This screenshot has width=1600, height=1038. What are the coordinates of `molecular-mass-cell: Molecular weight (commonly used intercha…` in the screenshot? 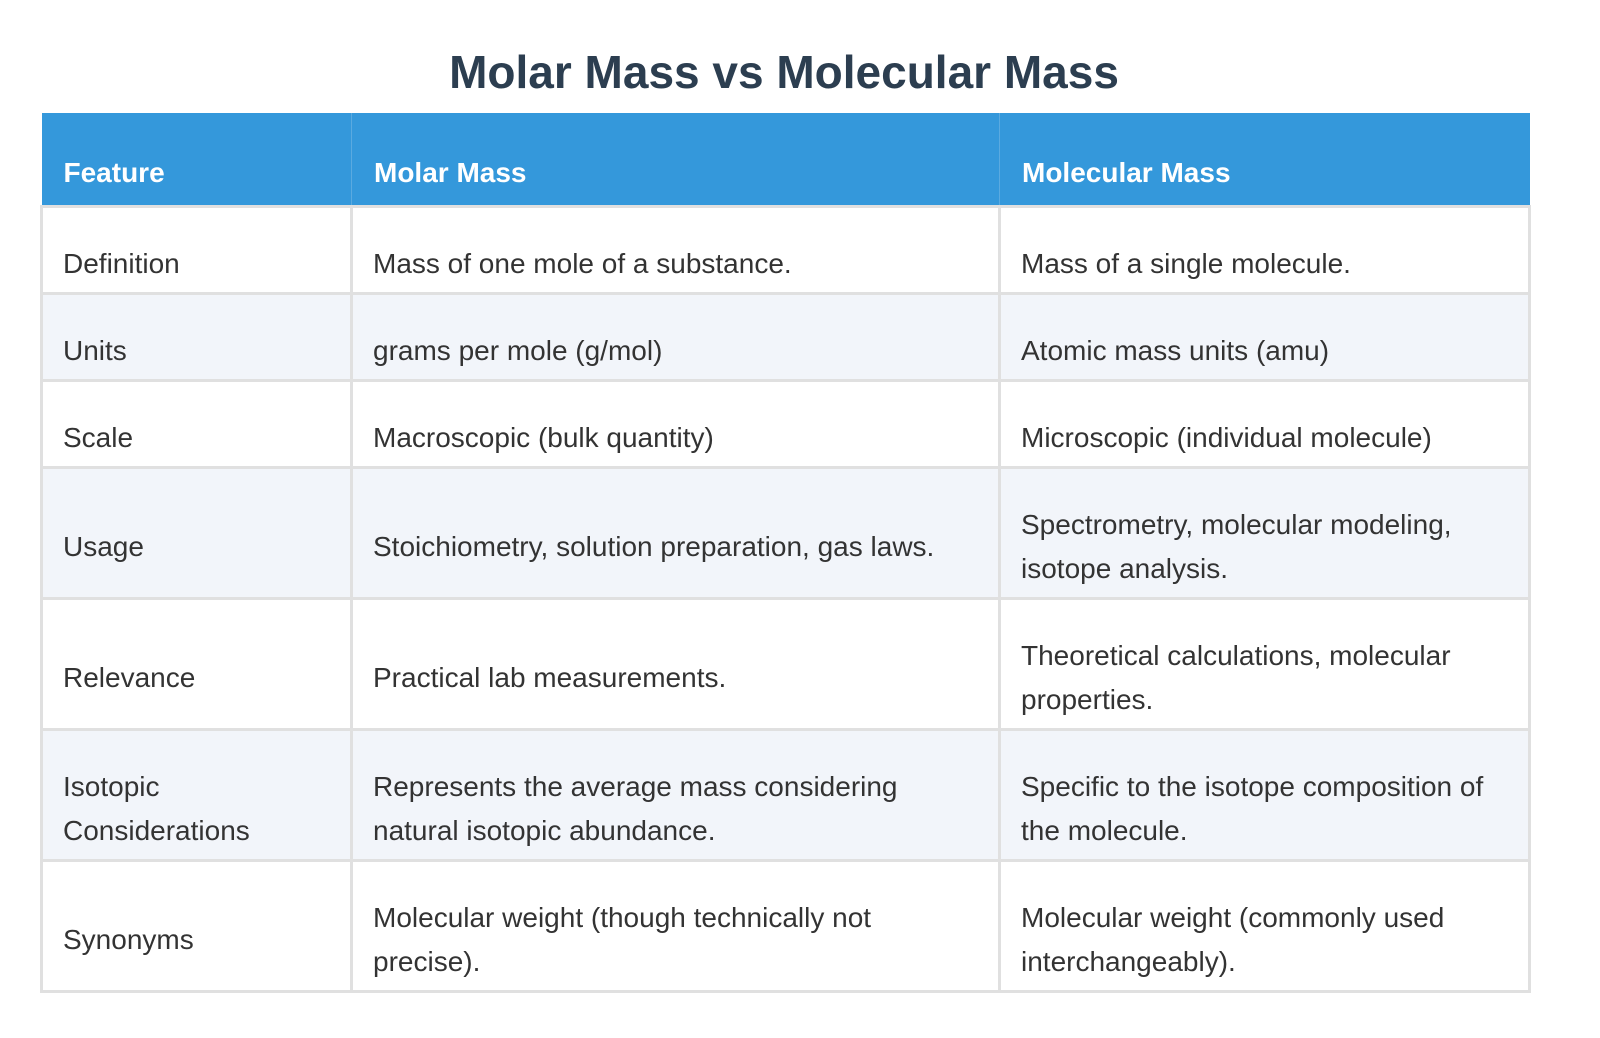 It's located at (1264, 926).